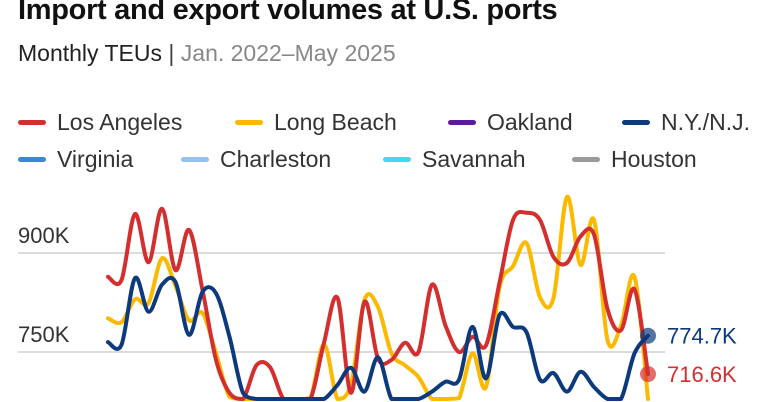  Describe the element at coordinates (474, 158) in the screenshot. I see `legend-label: Savannah` at that location.